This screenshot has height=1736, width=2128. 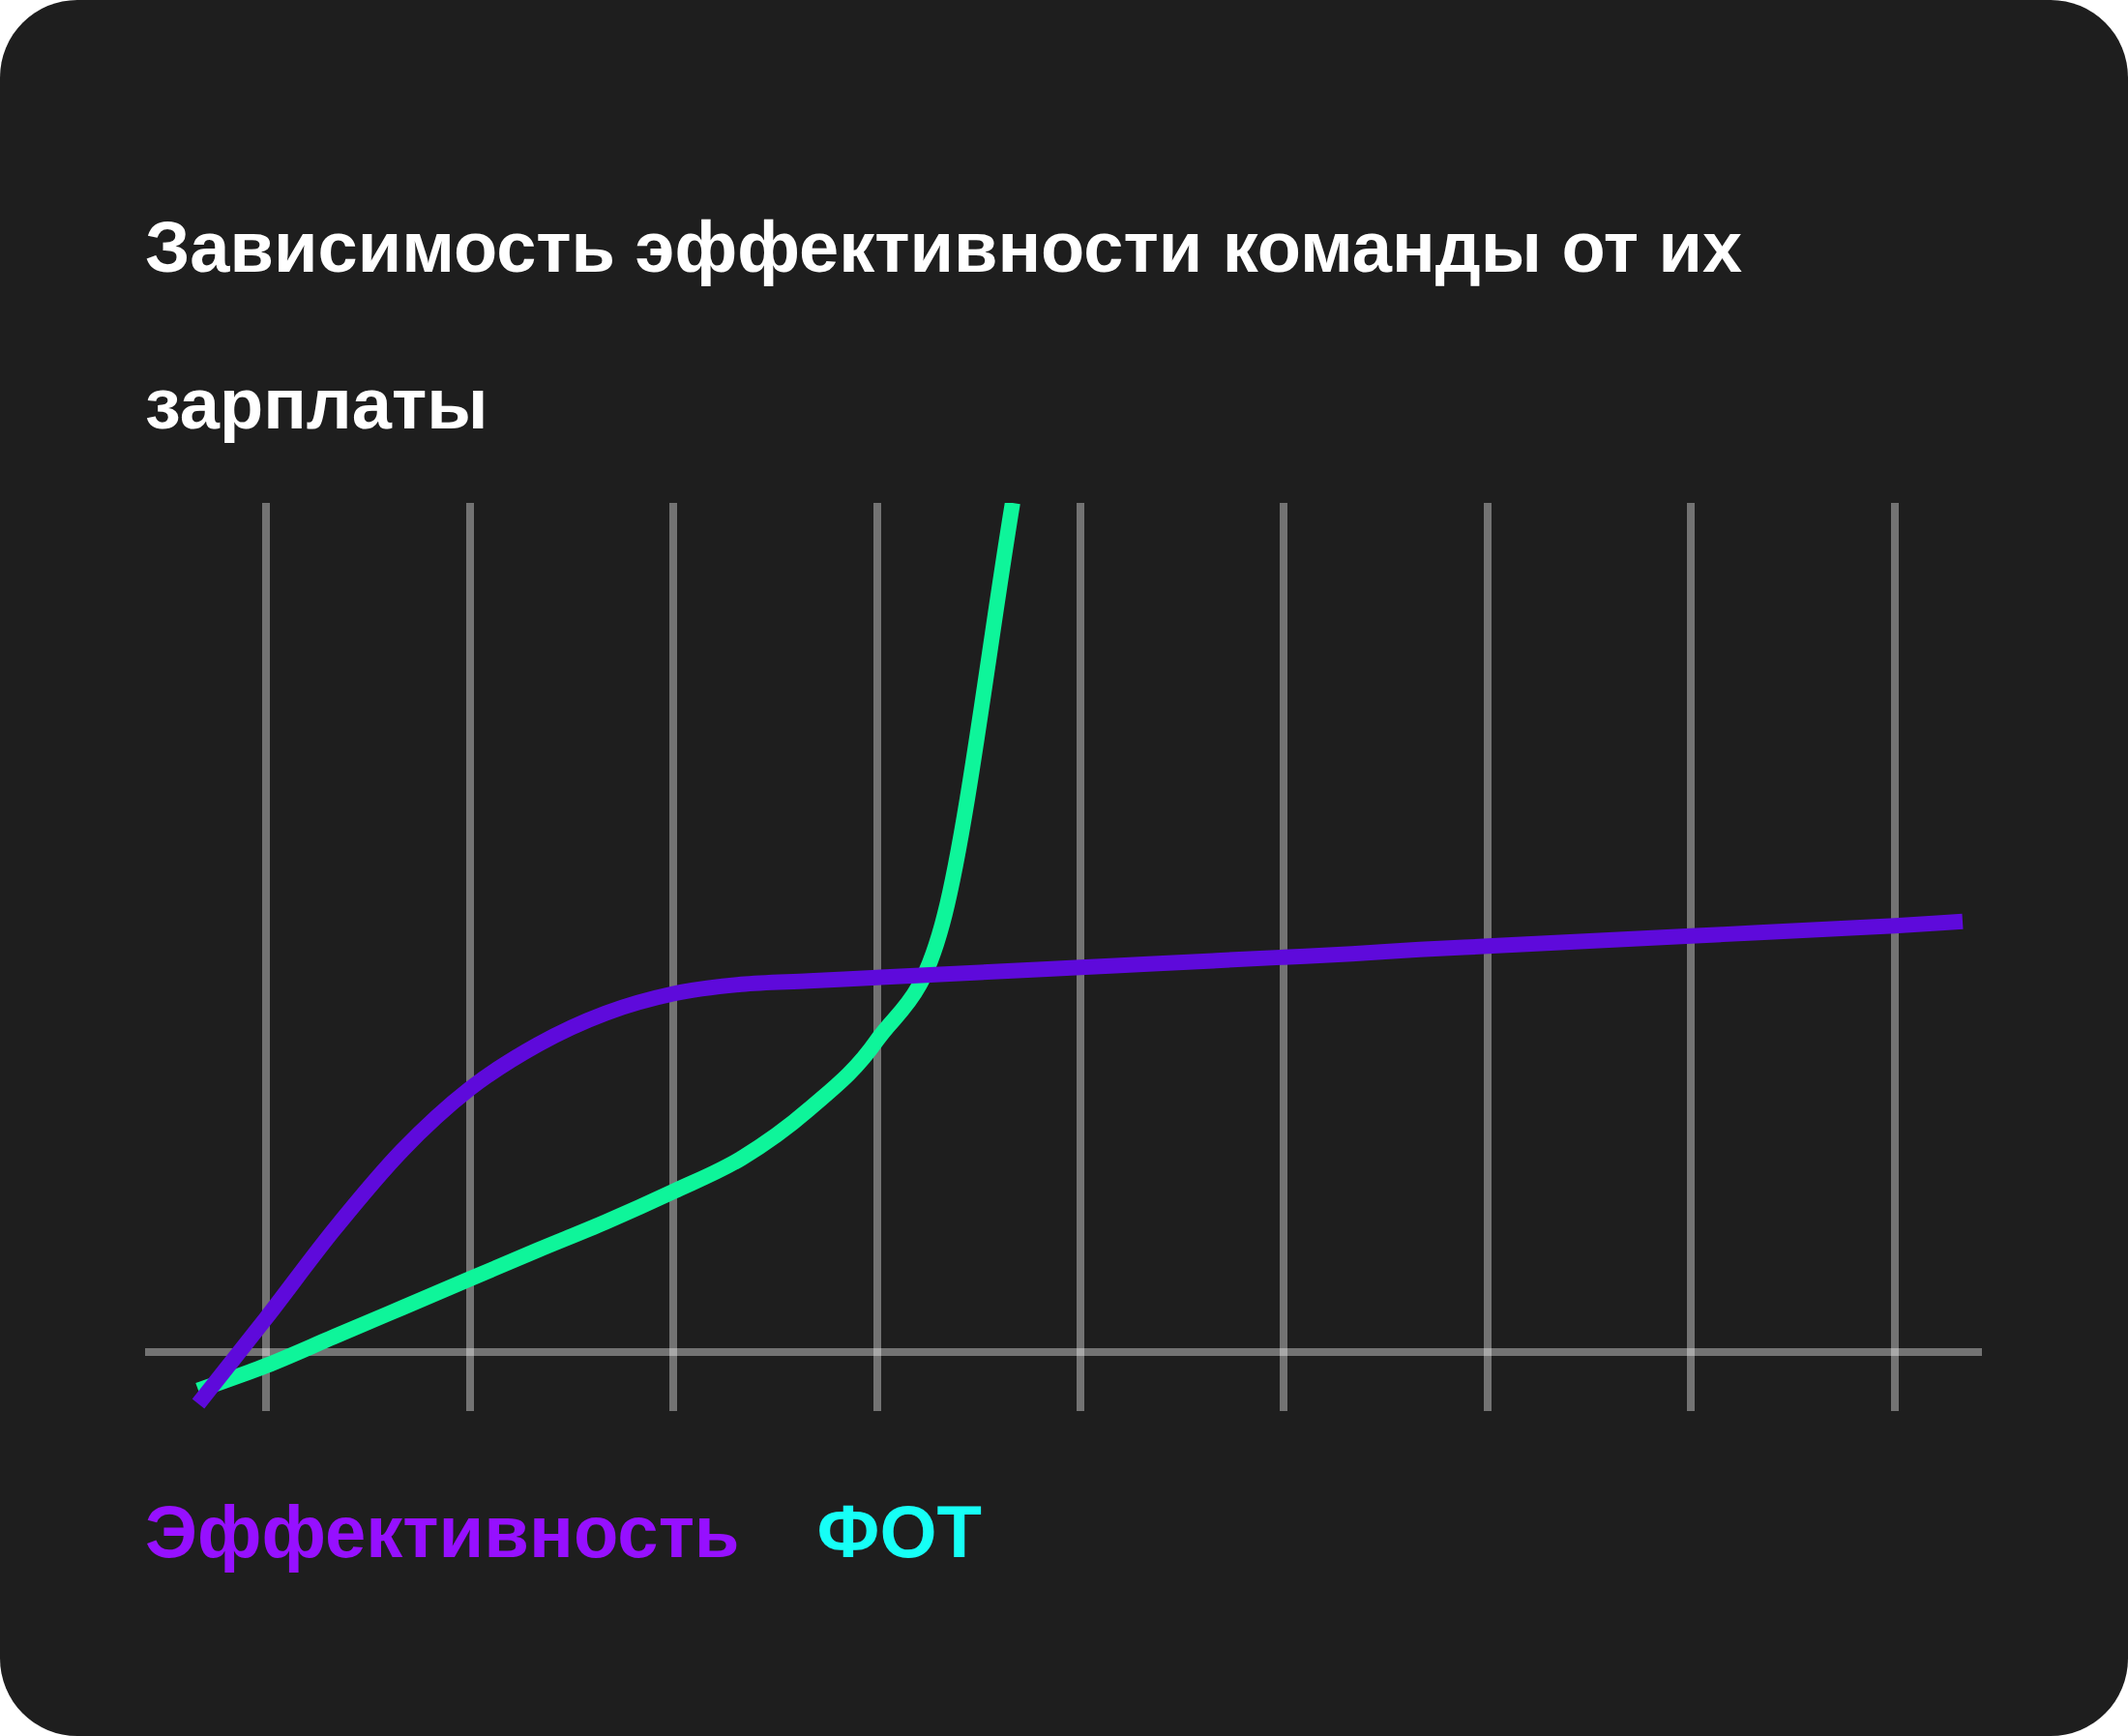 What do you see at coordinates (442, 1531) in the screenshot?
I see `series-label: Эффективность` at bounding box center [442, 1531].